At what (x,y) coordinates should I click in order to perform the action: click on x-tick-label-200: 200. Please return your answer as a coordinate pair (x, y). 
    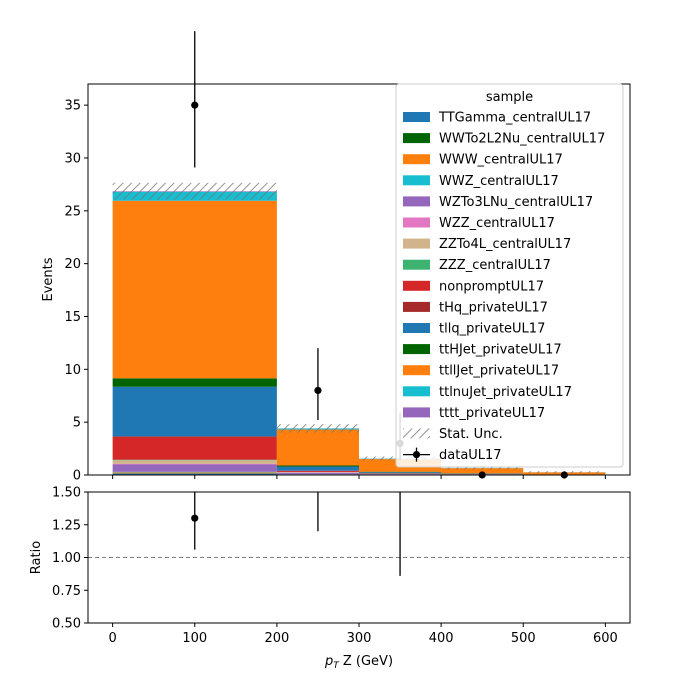
    Looking at the image, I should click on (276, 638).